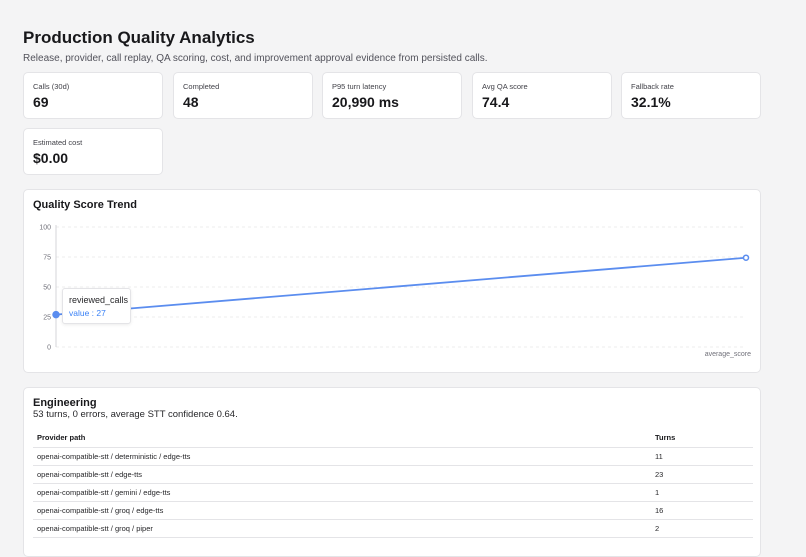 The height and width of the screenshot is (557, 806). What do you see at coordinates (47, 288) in the screenshot?
I see `y-tick-label: 50` at bounding box center [47, 288].